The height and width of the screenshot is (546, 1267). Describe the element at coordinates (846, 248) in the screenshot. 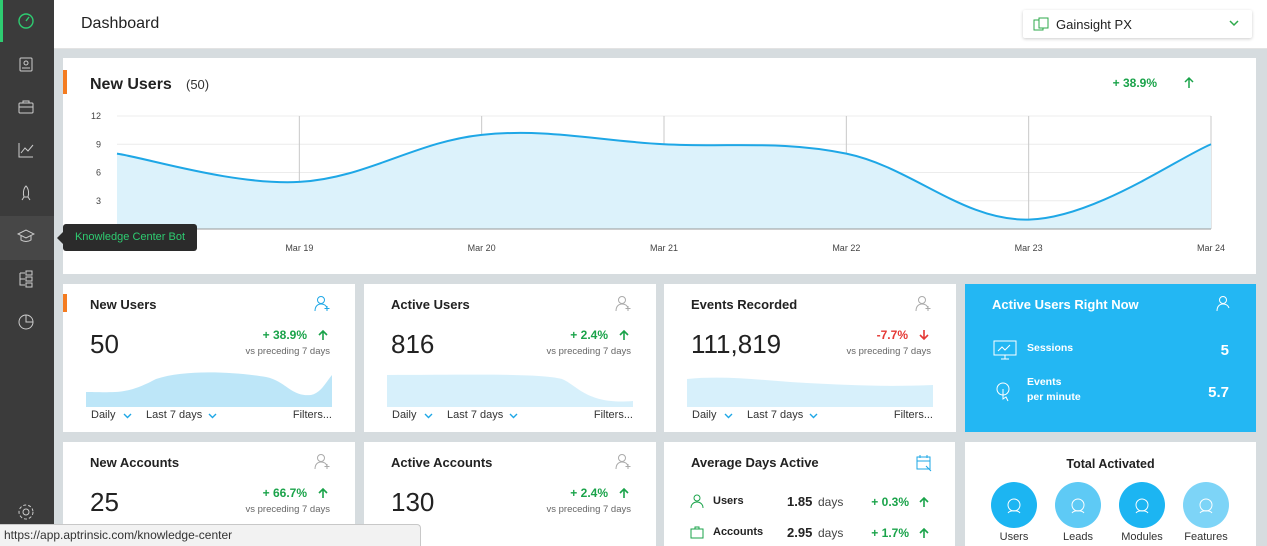

I see `x-tick-label: Mar 22` at that location.